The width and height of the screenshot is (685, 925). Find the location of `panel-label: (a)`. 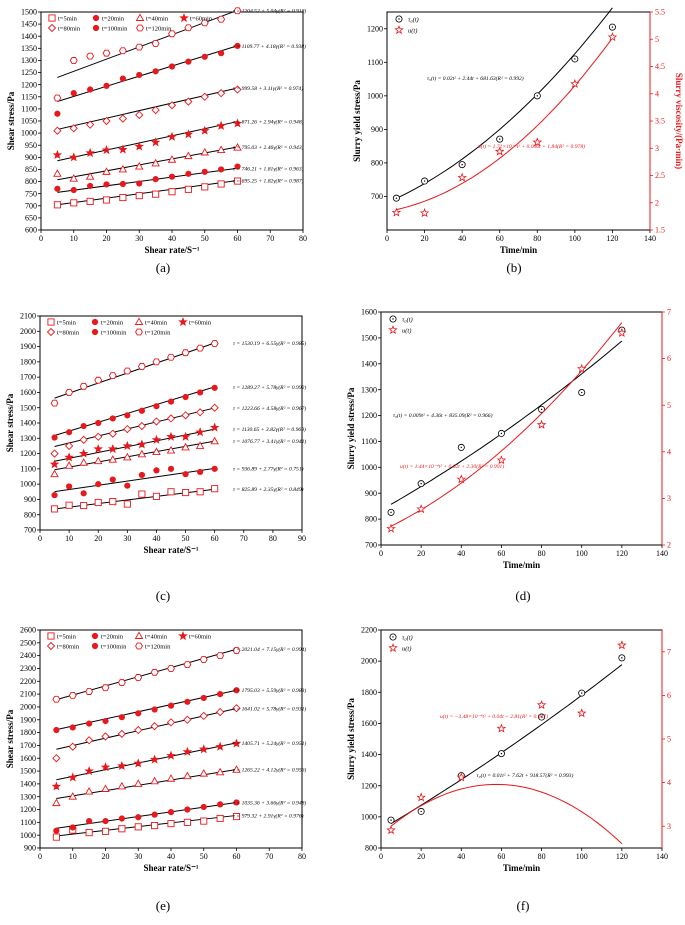

panel-label: (a) is located at coordinates (163, 267).